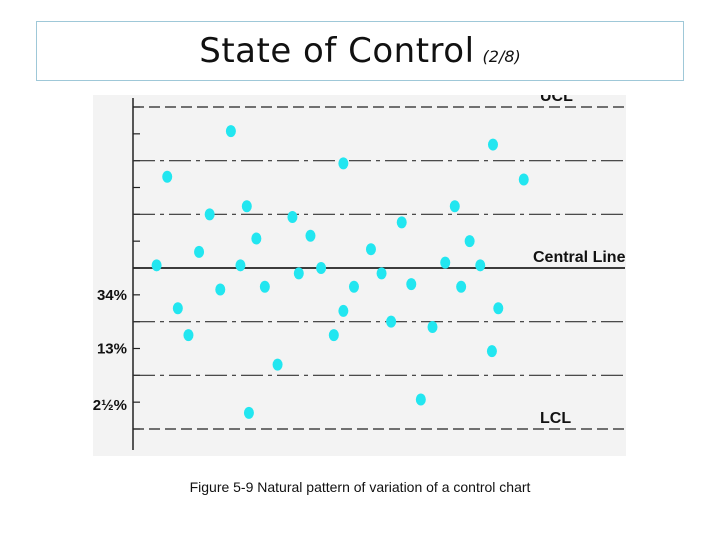 Image resolution: width=720 pixels, height=540 pixels. I want to click on ucl-label: UCL, so click(556, 100).